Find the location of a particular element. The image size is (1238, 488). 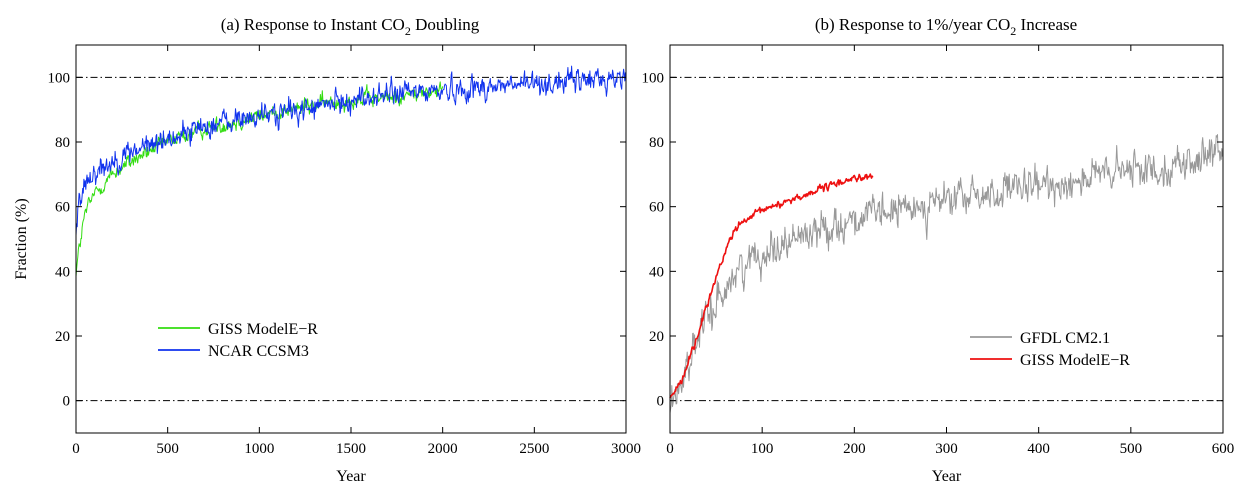

x-tick-label: 1000 is located at coordinates (259, 449).